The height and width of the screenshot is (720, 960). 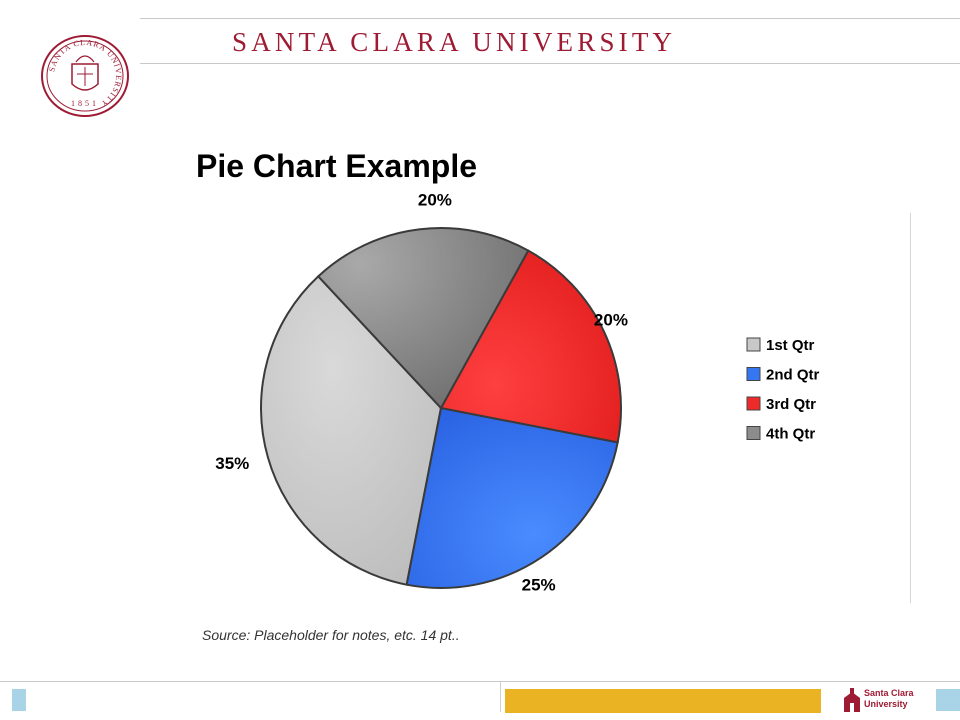 What do you see at coordinates (889, 693) in the screenshot?
I see `footer-logo-line1: Santa Clara` at bounding box center [889, 693].